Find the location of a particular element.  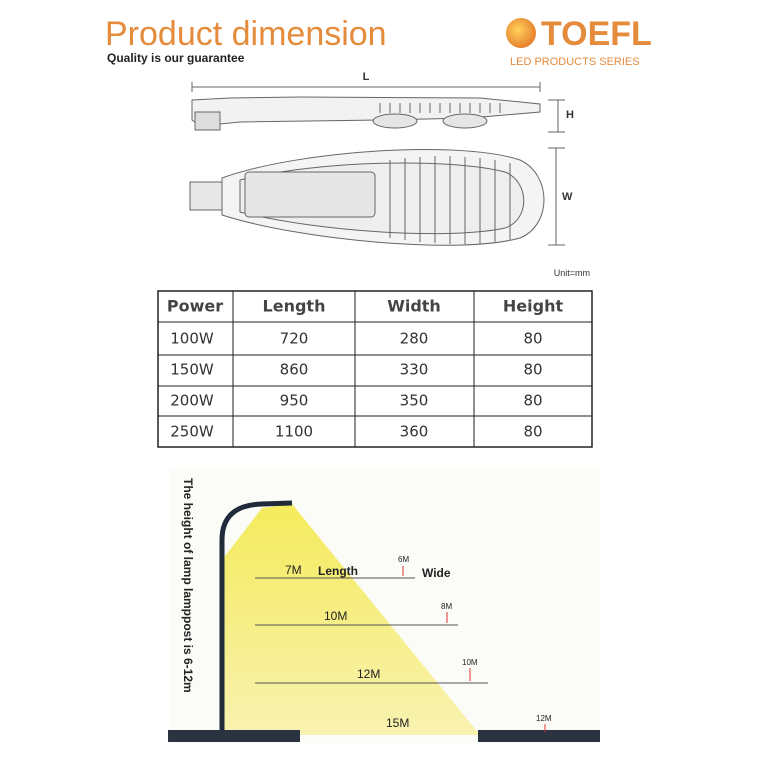

brand: TOEFL is located at coordinates (596, 34).